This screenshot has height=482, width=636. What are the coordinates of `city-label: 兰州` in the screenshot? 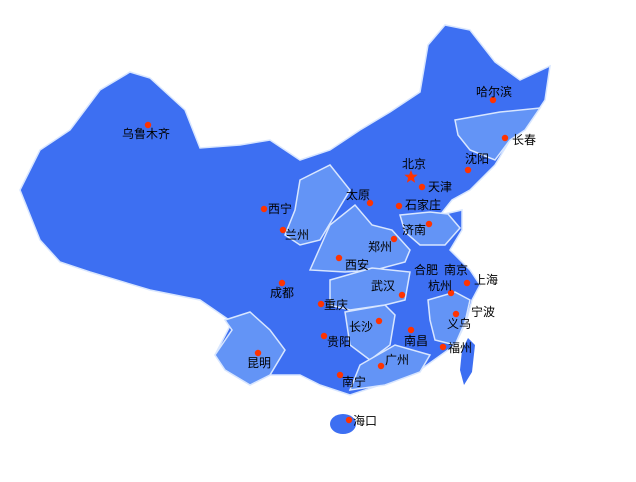 It's located at (297, 235).